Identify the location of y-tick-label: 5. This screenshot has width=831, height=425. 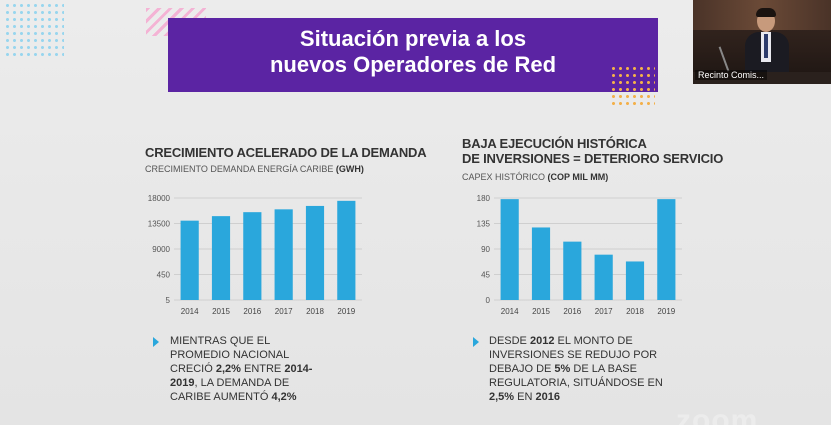
(168, 300).